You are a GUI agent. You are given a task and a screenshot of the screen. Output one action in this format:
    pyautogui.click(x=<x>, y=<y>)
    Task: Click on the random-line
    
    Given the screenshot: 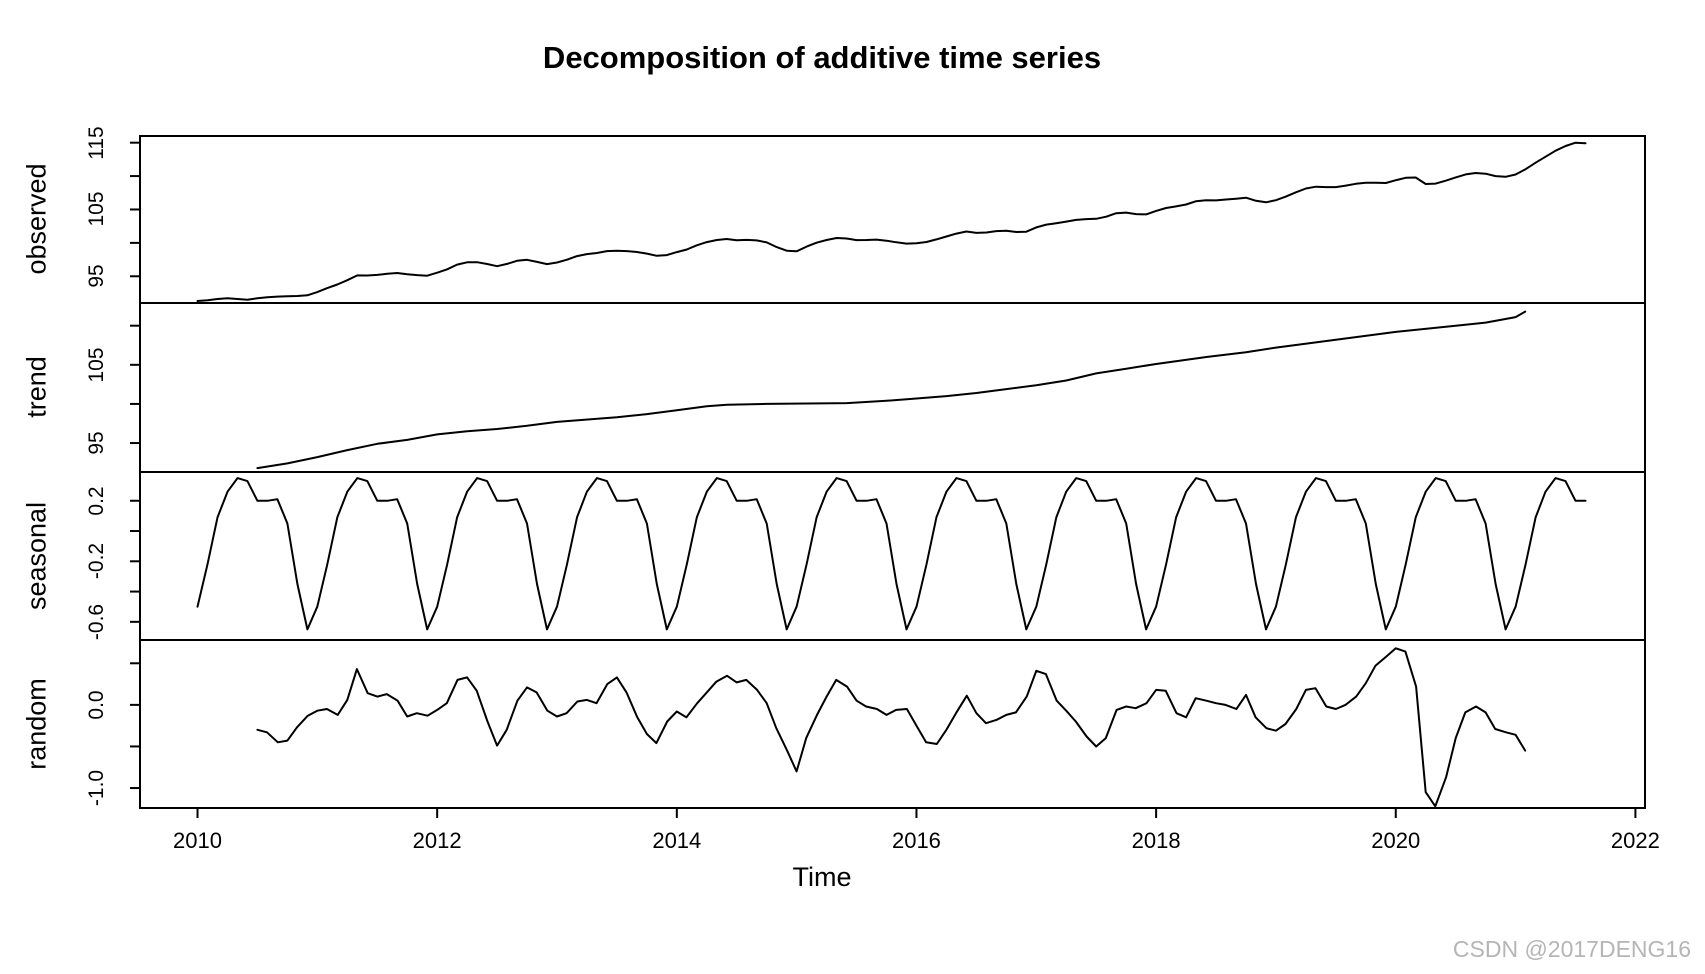 What is the action you would take?
    pyautogui.click(x=891, y=727)
    